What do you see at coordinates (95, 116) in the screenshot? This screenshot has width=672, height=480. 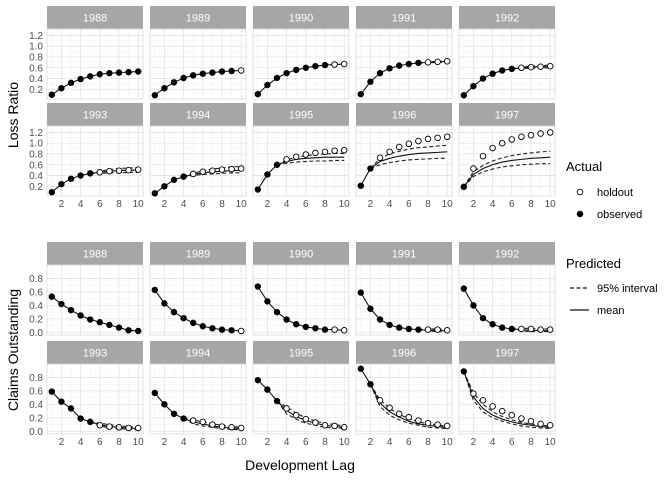 I see `facet-strip-label: 1993` at bounding box center [95, 116].